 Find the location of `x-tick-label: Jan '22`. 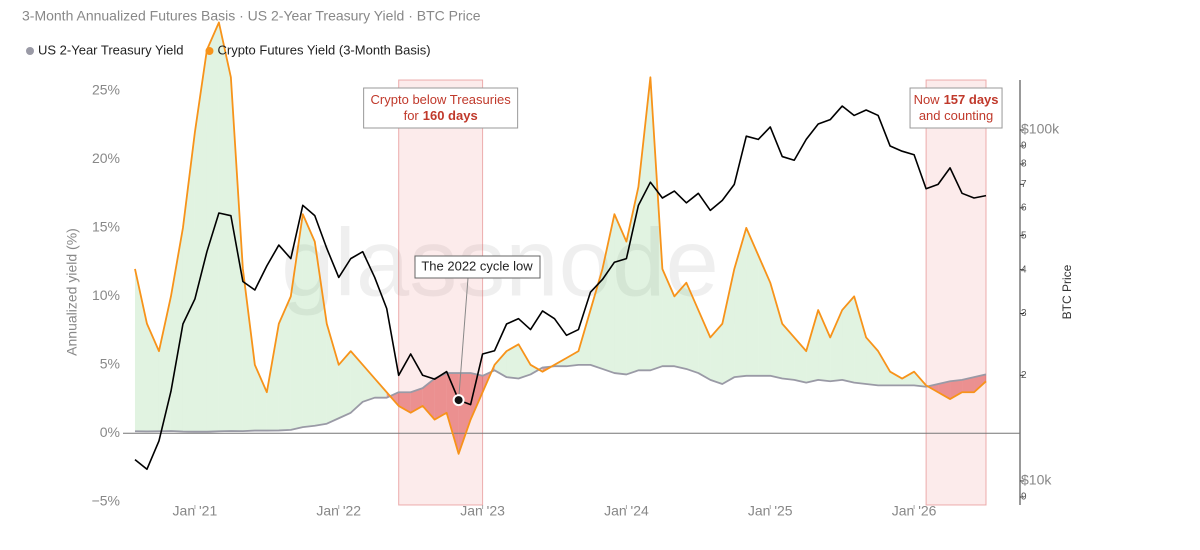

x-tick-label: Jan '22 is located at coordinates (338, 511).